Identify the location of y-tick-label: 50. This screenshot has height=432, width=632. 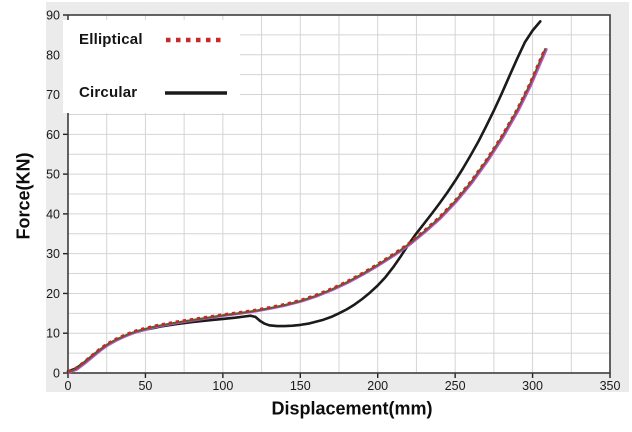
(53, 175).